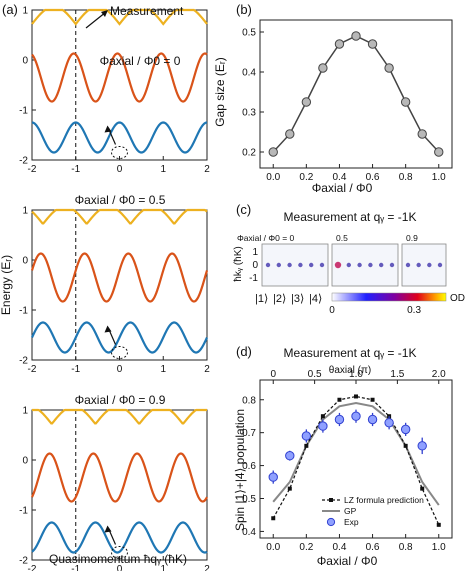 This screenshot has height=571, width=471. Describe the element at coordinates (279, 299) in the screenshot. I see `spin-state-label: |2⟩` at that location.